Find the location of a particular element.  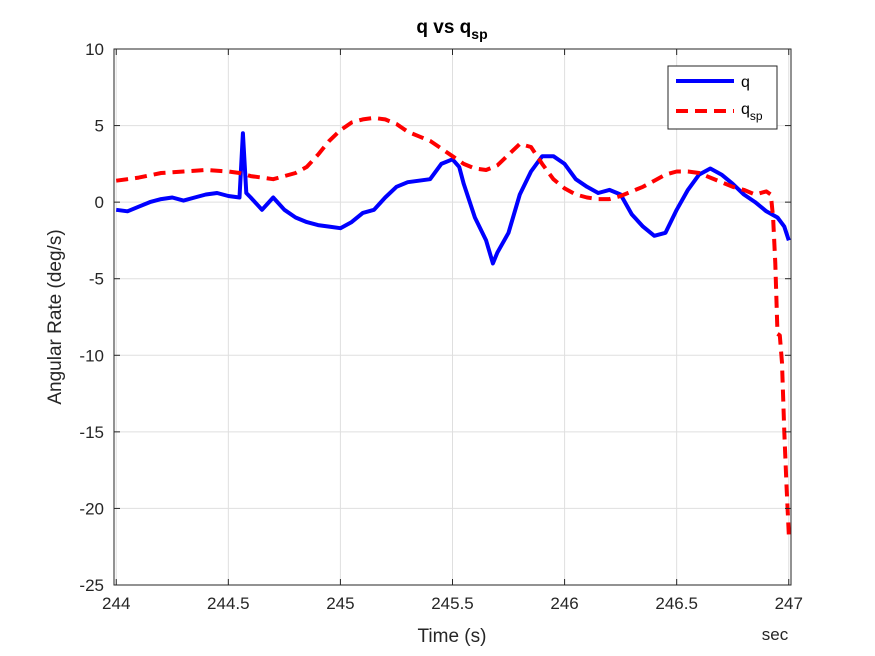

legend-label-q: q is located at coordinates (745, 82).